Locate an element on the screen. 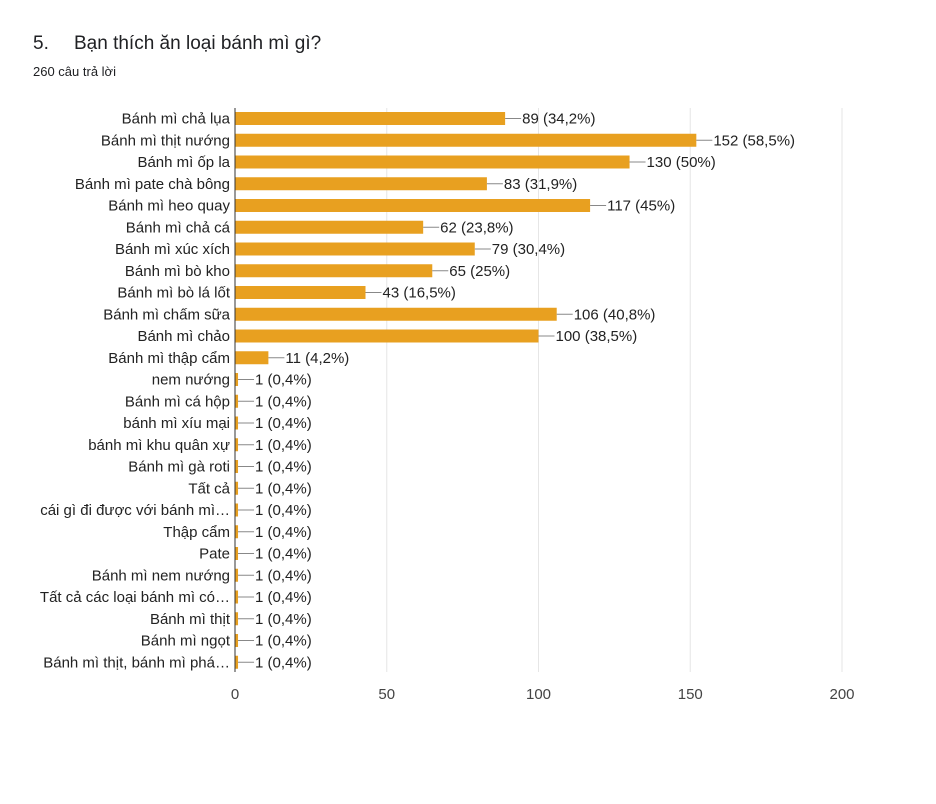 The width and height of the screenshot is (936, 804). value-label: 83 (31,9%) is located at coordinates (540, 184).